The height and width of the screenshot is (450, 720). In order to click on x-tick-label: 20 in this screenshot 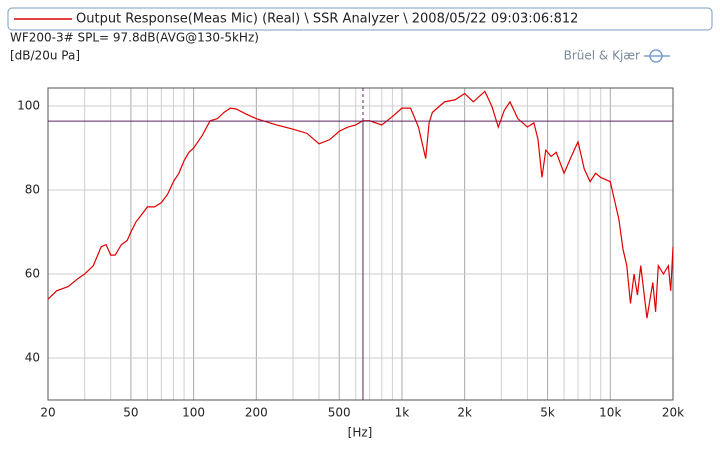, I will do `click(47, 413)`.